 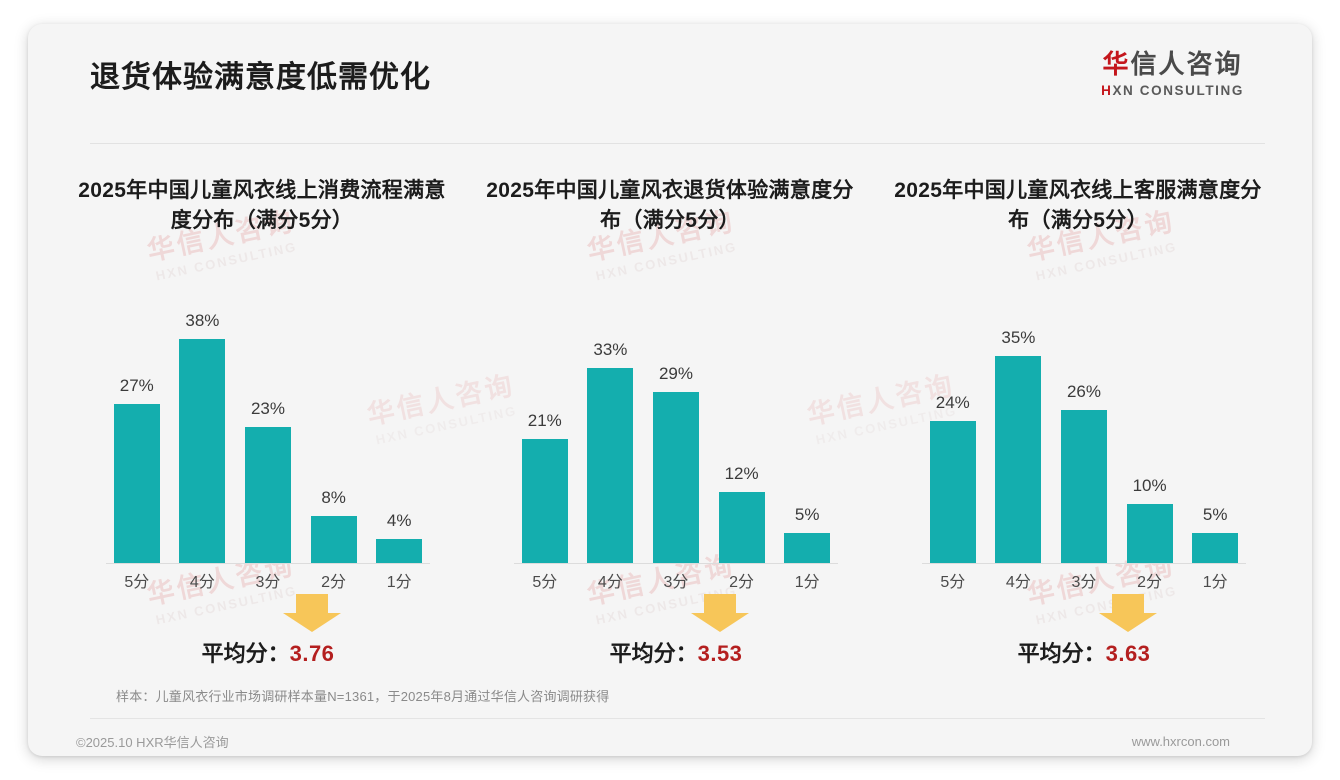 I want to click on average-score-value: 3.63, so click(x=1128, y=653).